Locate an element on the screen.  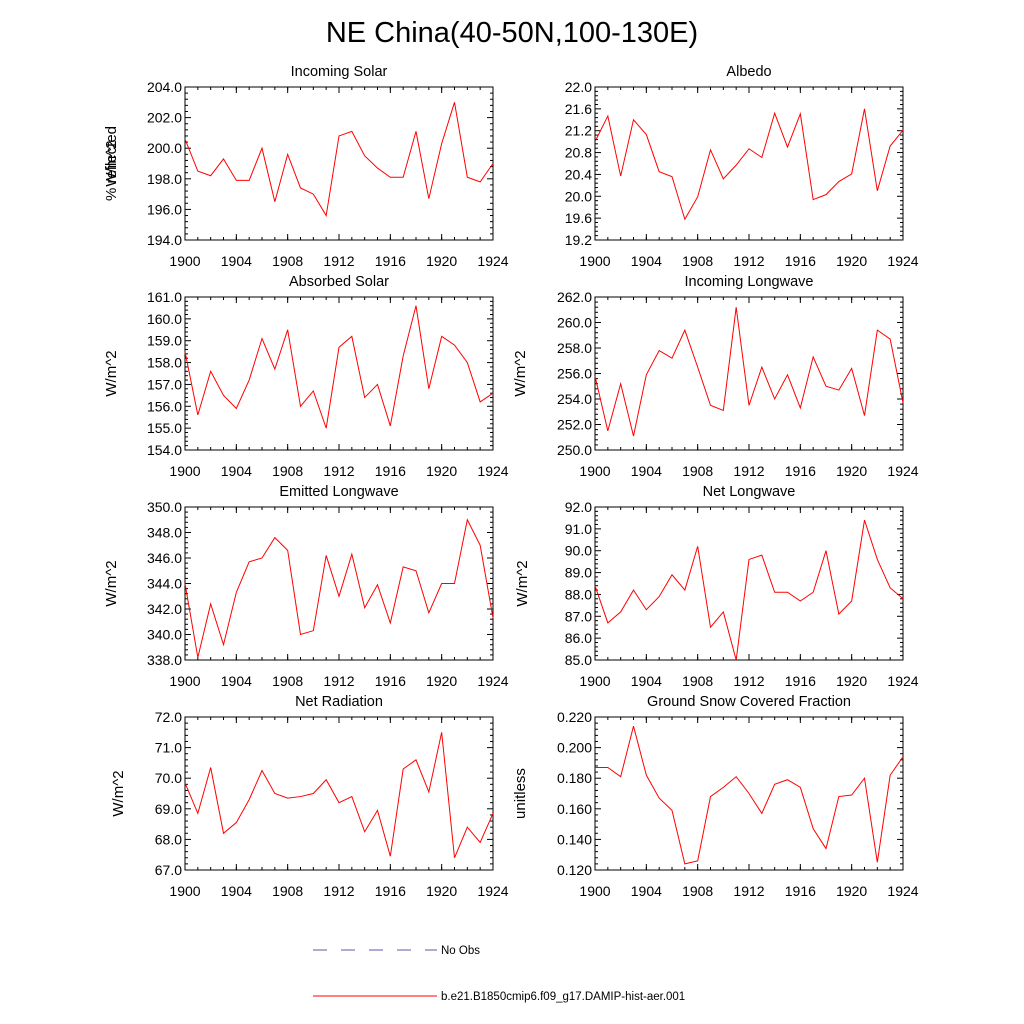
y-tick-label: 338.0 is located at coordinates (164, 660).